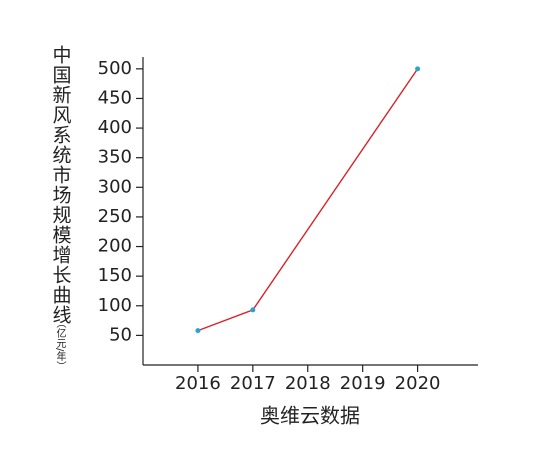 Image resolution: width=539 pixels, height=460 pixels. What do you see at coordinates (115, 68) in the screenshot?
I see `y-tick-label: 500` at bounding box center [115, 68].